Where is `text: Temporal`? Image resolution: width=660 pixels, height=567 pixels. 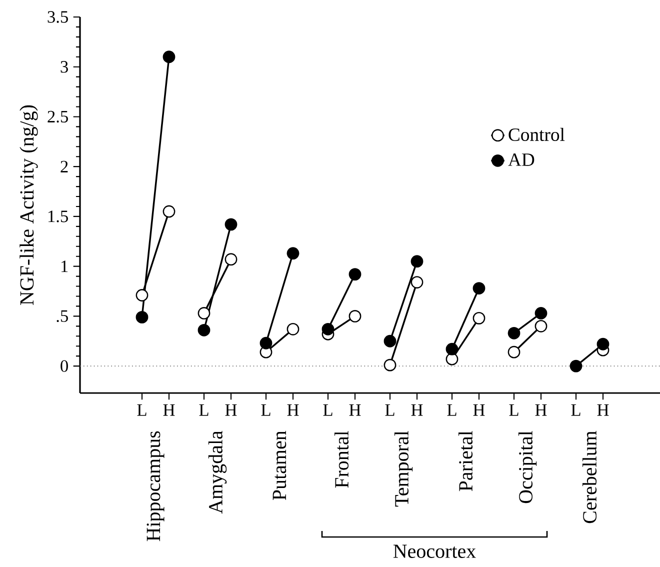 text: Temporal is located at coordinates (403, 468).